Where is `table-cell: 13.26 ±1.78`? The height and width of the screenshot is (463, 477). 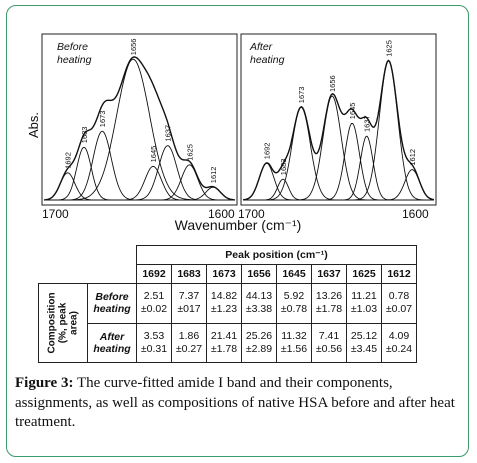
table-cell: 13.26 ±1.78 is located at coordinates (329, 303).